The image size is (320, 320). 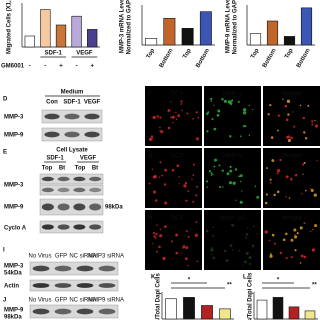 What do you see at coordinates (291, 157) in the screenshot?
I see `channel-label: Merged` at bounding box center [291, 157].